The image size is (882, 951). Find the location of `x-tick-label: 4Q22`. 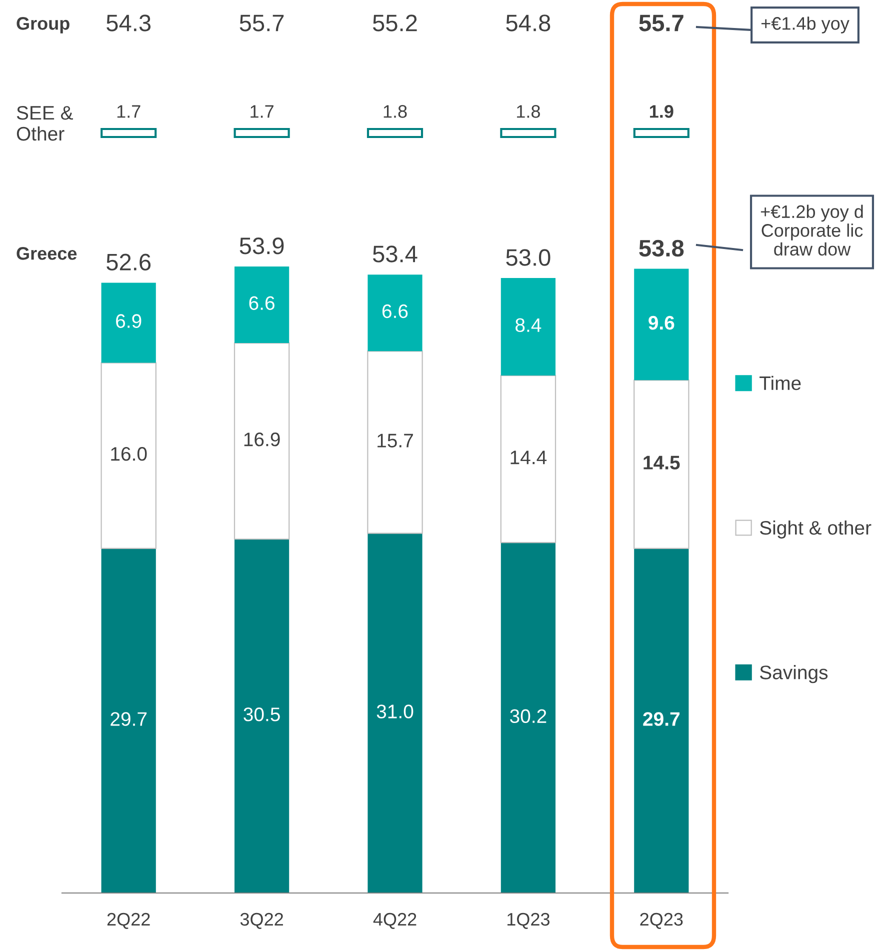

x-tick-label: 4Q22 is located at coordinates (394, 920).